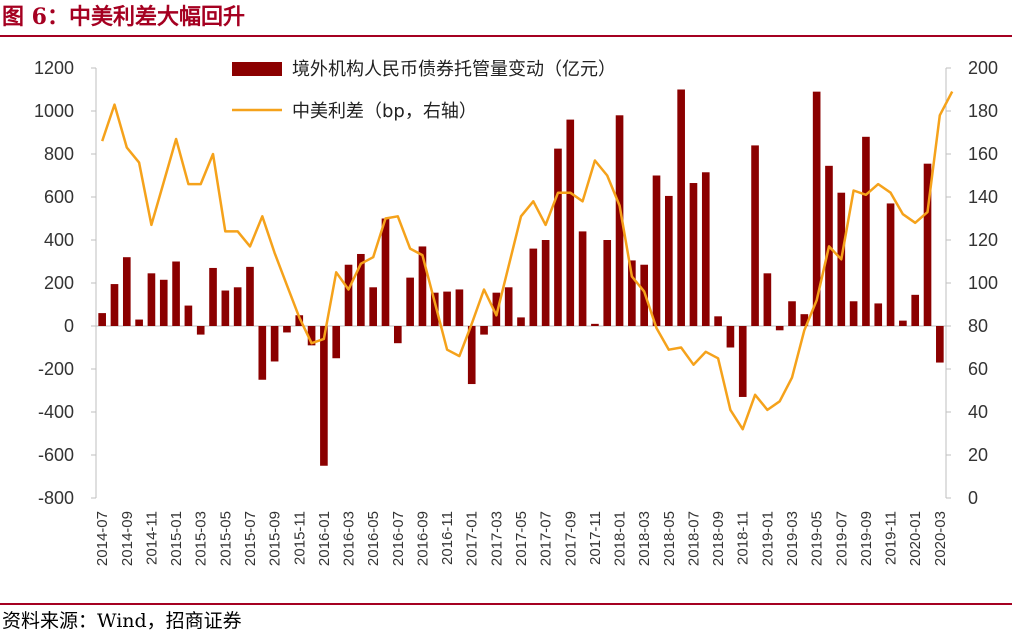 The height and width of the screenshot is (636, 1012). I want to click on x-tick-label: 2018-01, so click(620, 538).